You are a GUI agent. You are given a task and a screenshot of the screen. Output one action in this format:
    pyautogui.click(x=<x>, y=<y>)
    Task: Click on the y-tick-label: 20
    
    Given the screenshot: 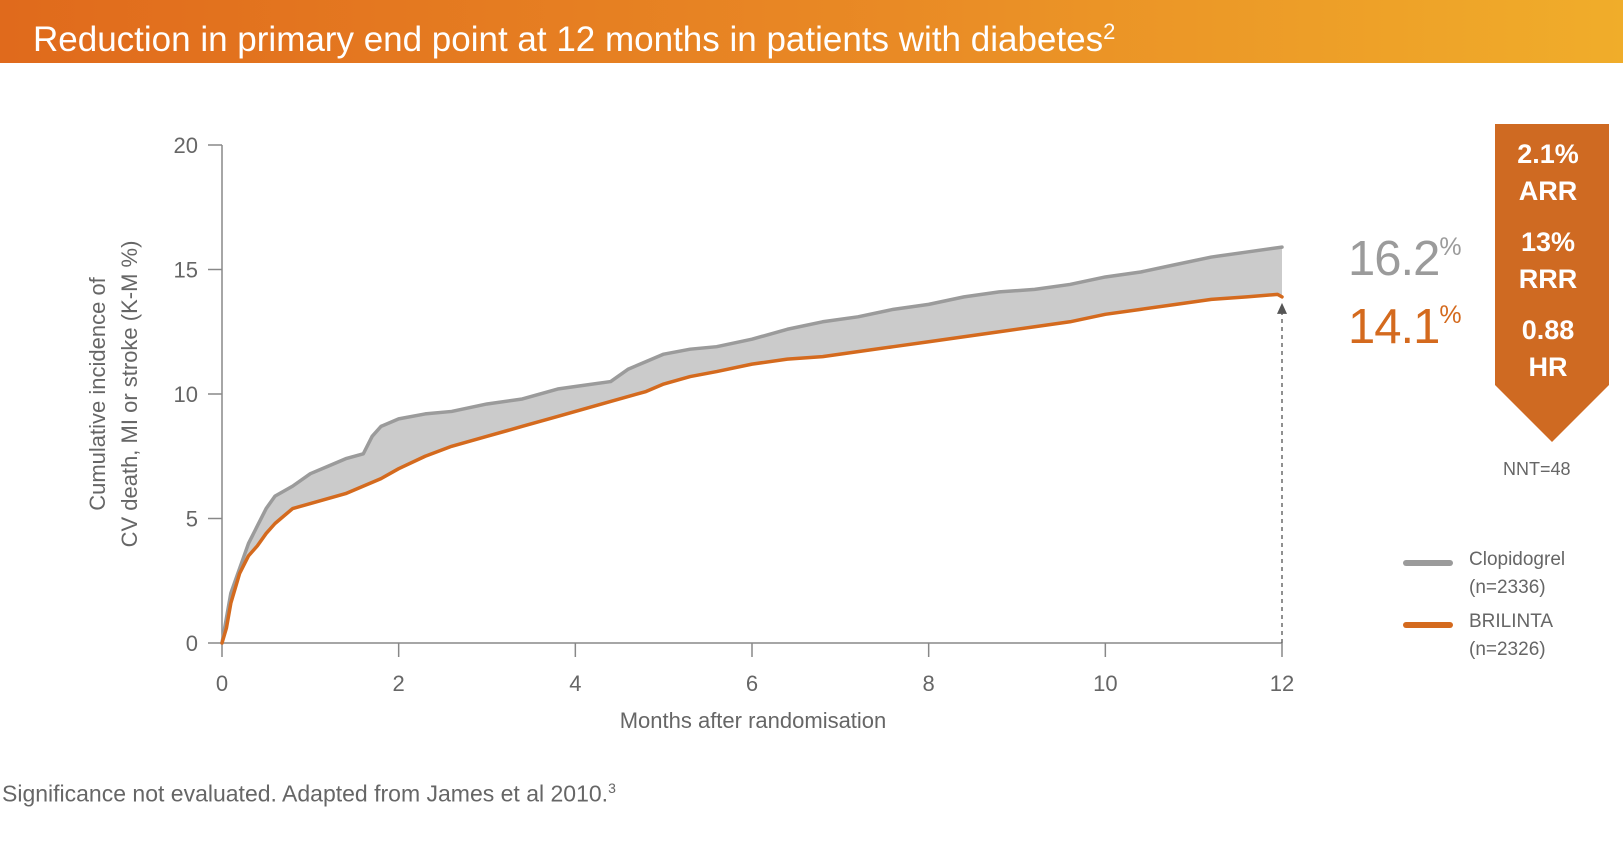 What is the action you would take?
    pyautogui.click(x=186, y=145)
    